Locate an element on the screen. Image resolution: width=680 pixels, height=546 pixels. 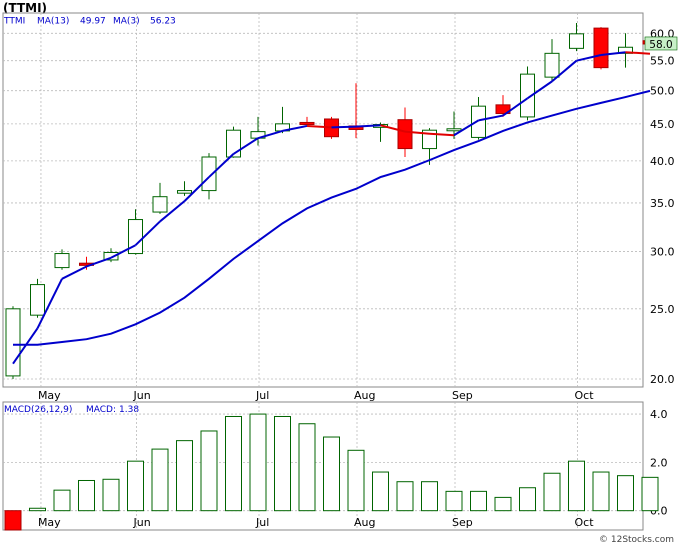
price-x-tick-label: Jun is located at coordinates (142, 395).